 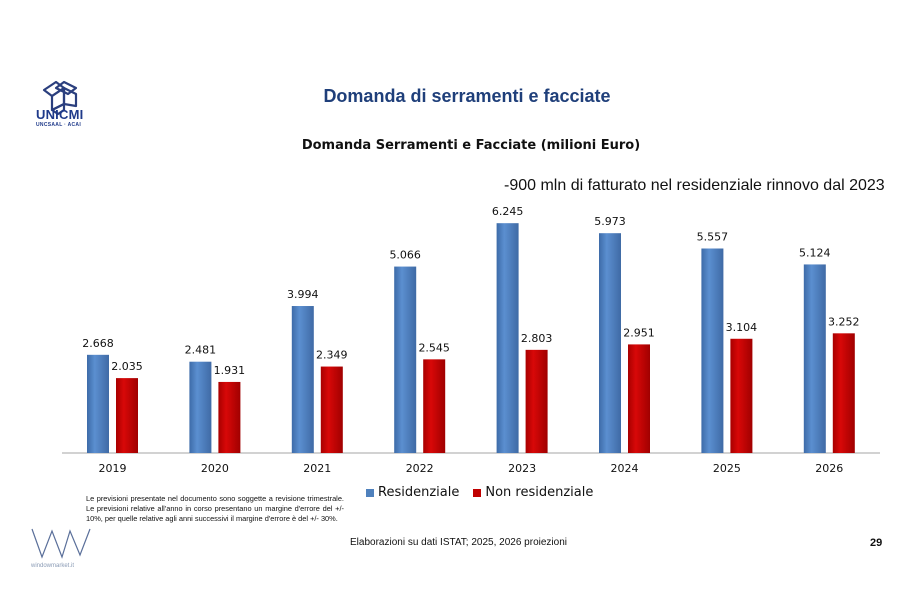 I want to click on legend-label-residenziale: Residenziale, so click(x=419, y=492).